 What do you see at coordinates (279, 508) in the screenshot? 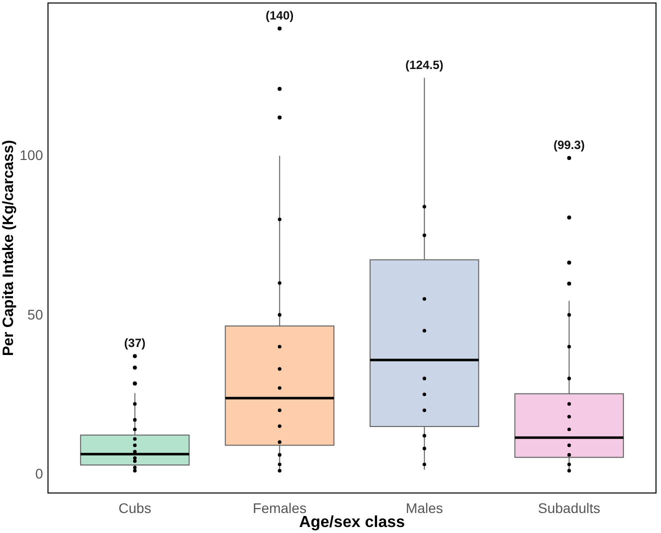
I see `x-tick-label: Females` at bounding box center [279, 508].